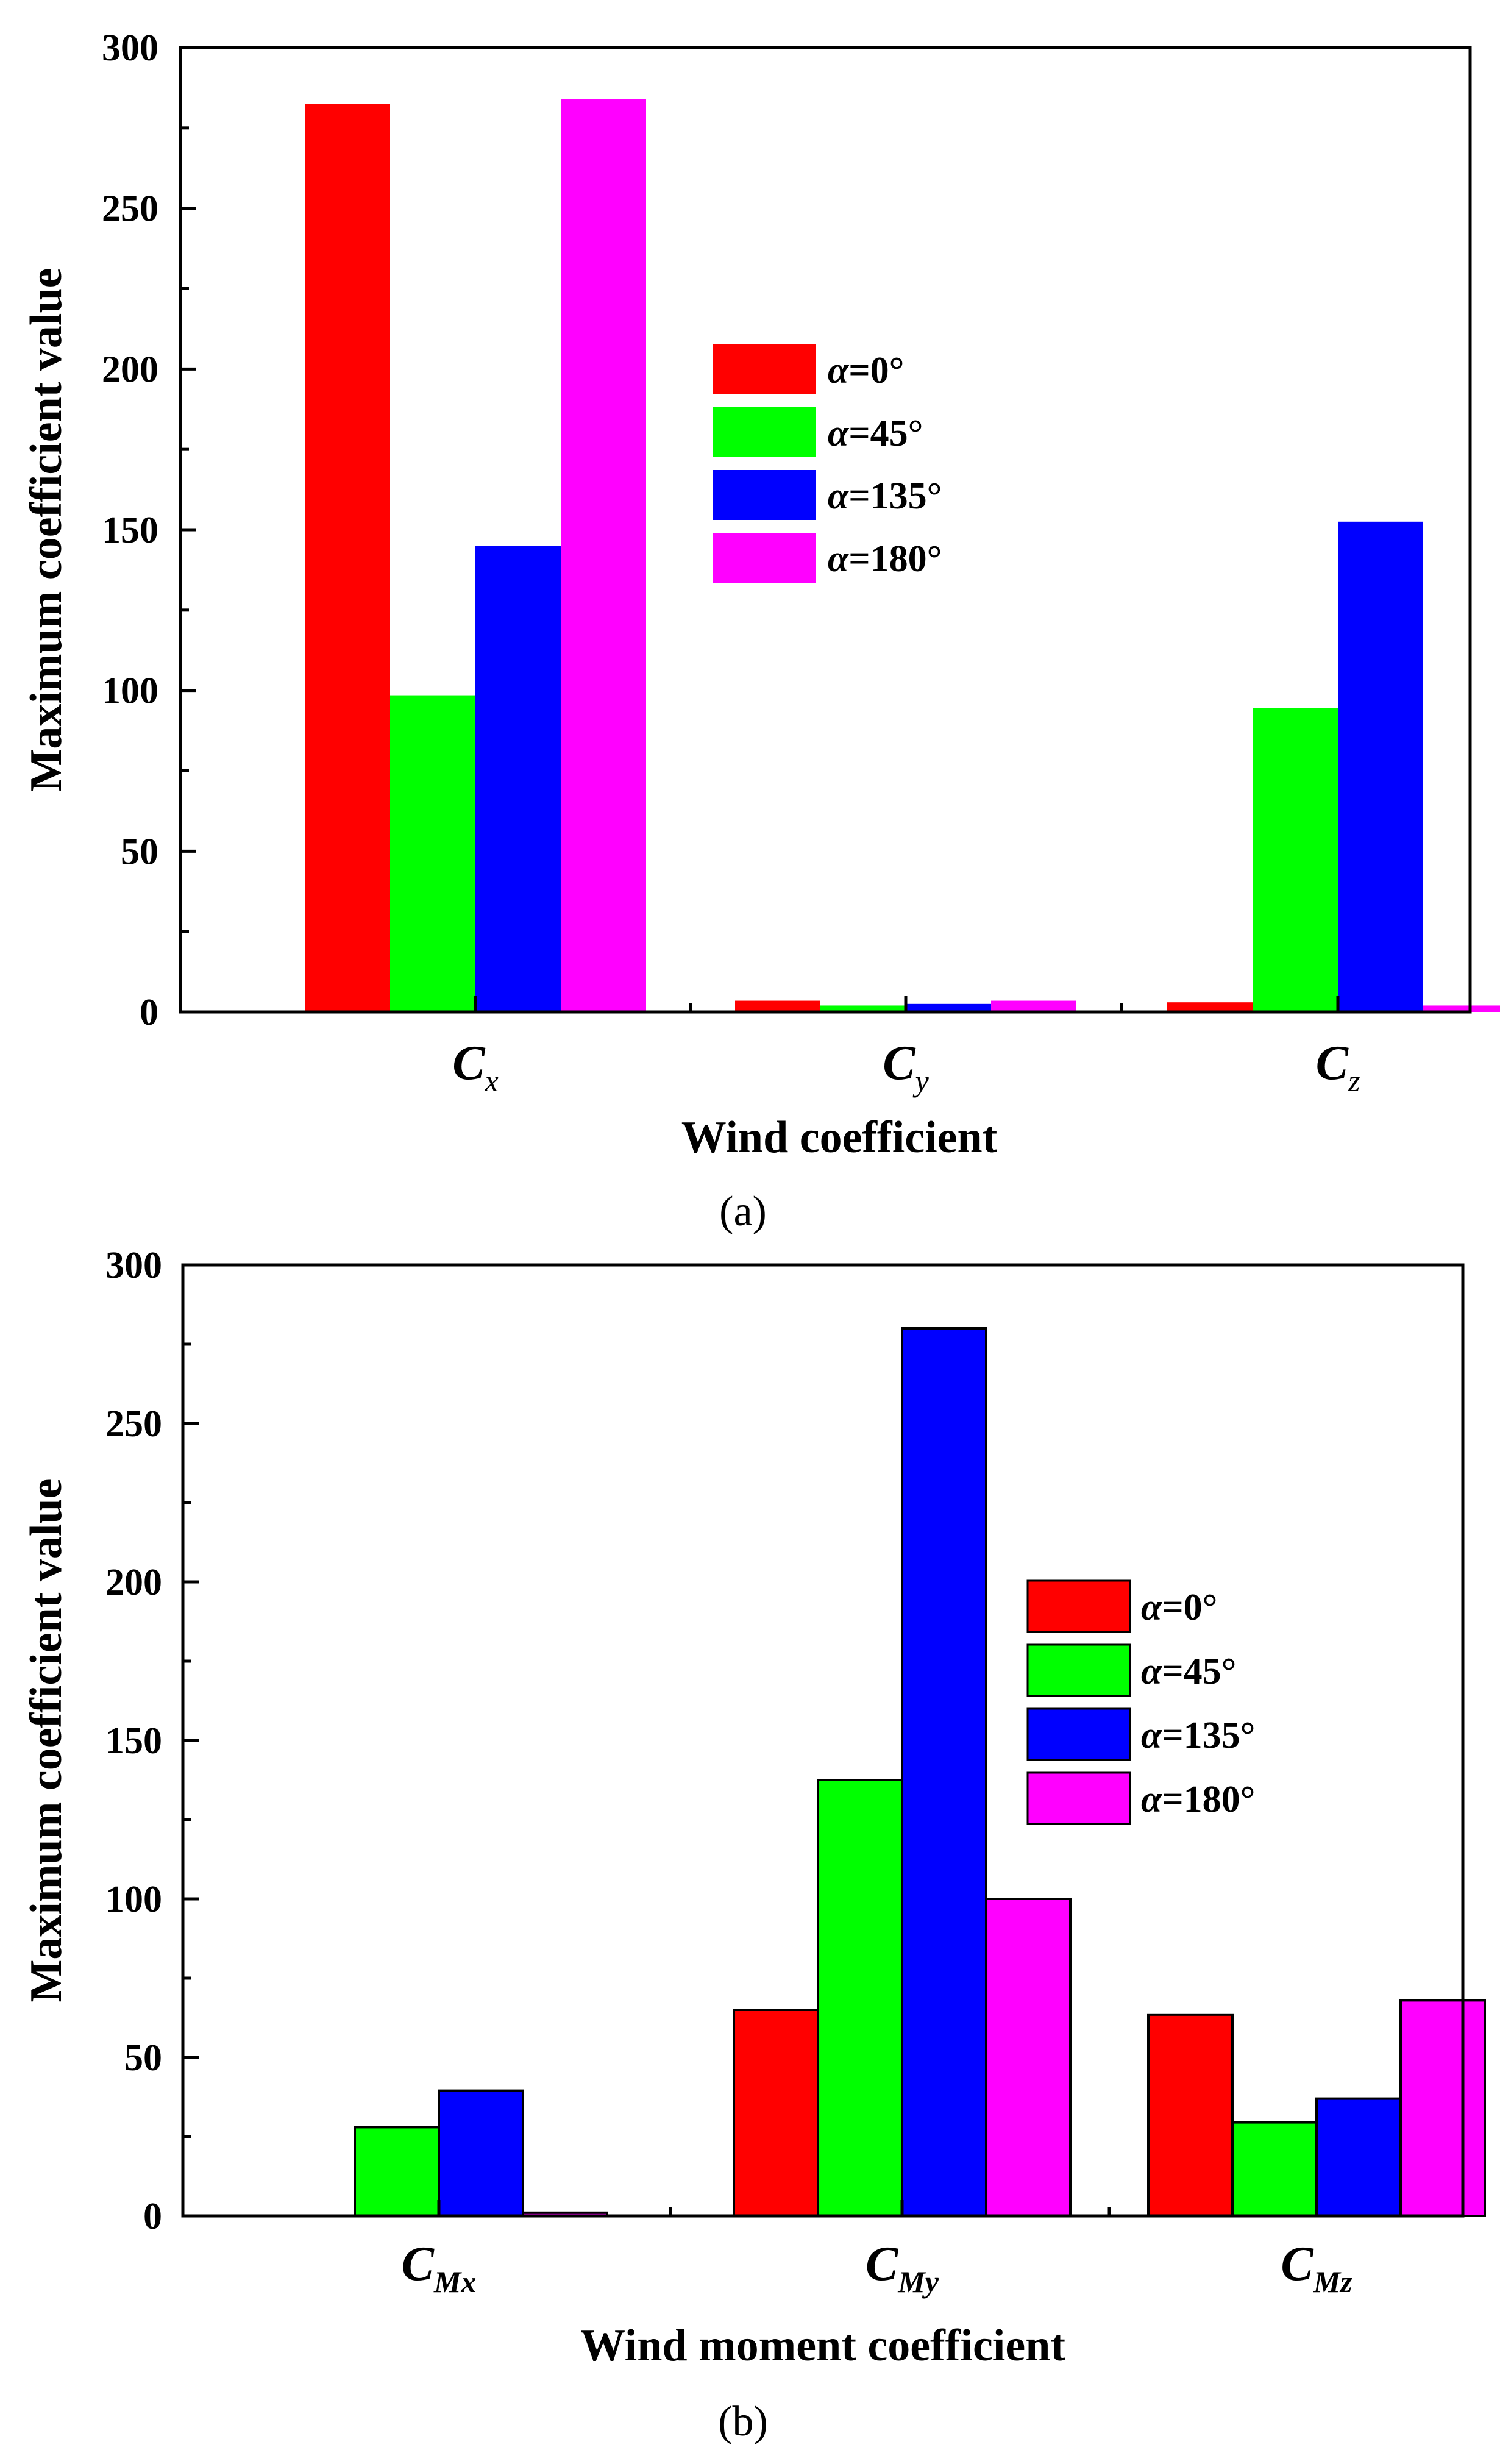 The image size is (1500, 2464). Describe the element at coordinates (130, 370) in the screenshot. I see `panel-a-y-tick-label: 200` at that location.